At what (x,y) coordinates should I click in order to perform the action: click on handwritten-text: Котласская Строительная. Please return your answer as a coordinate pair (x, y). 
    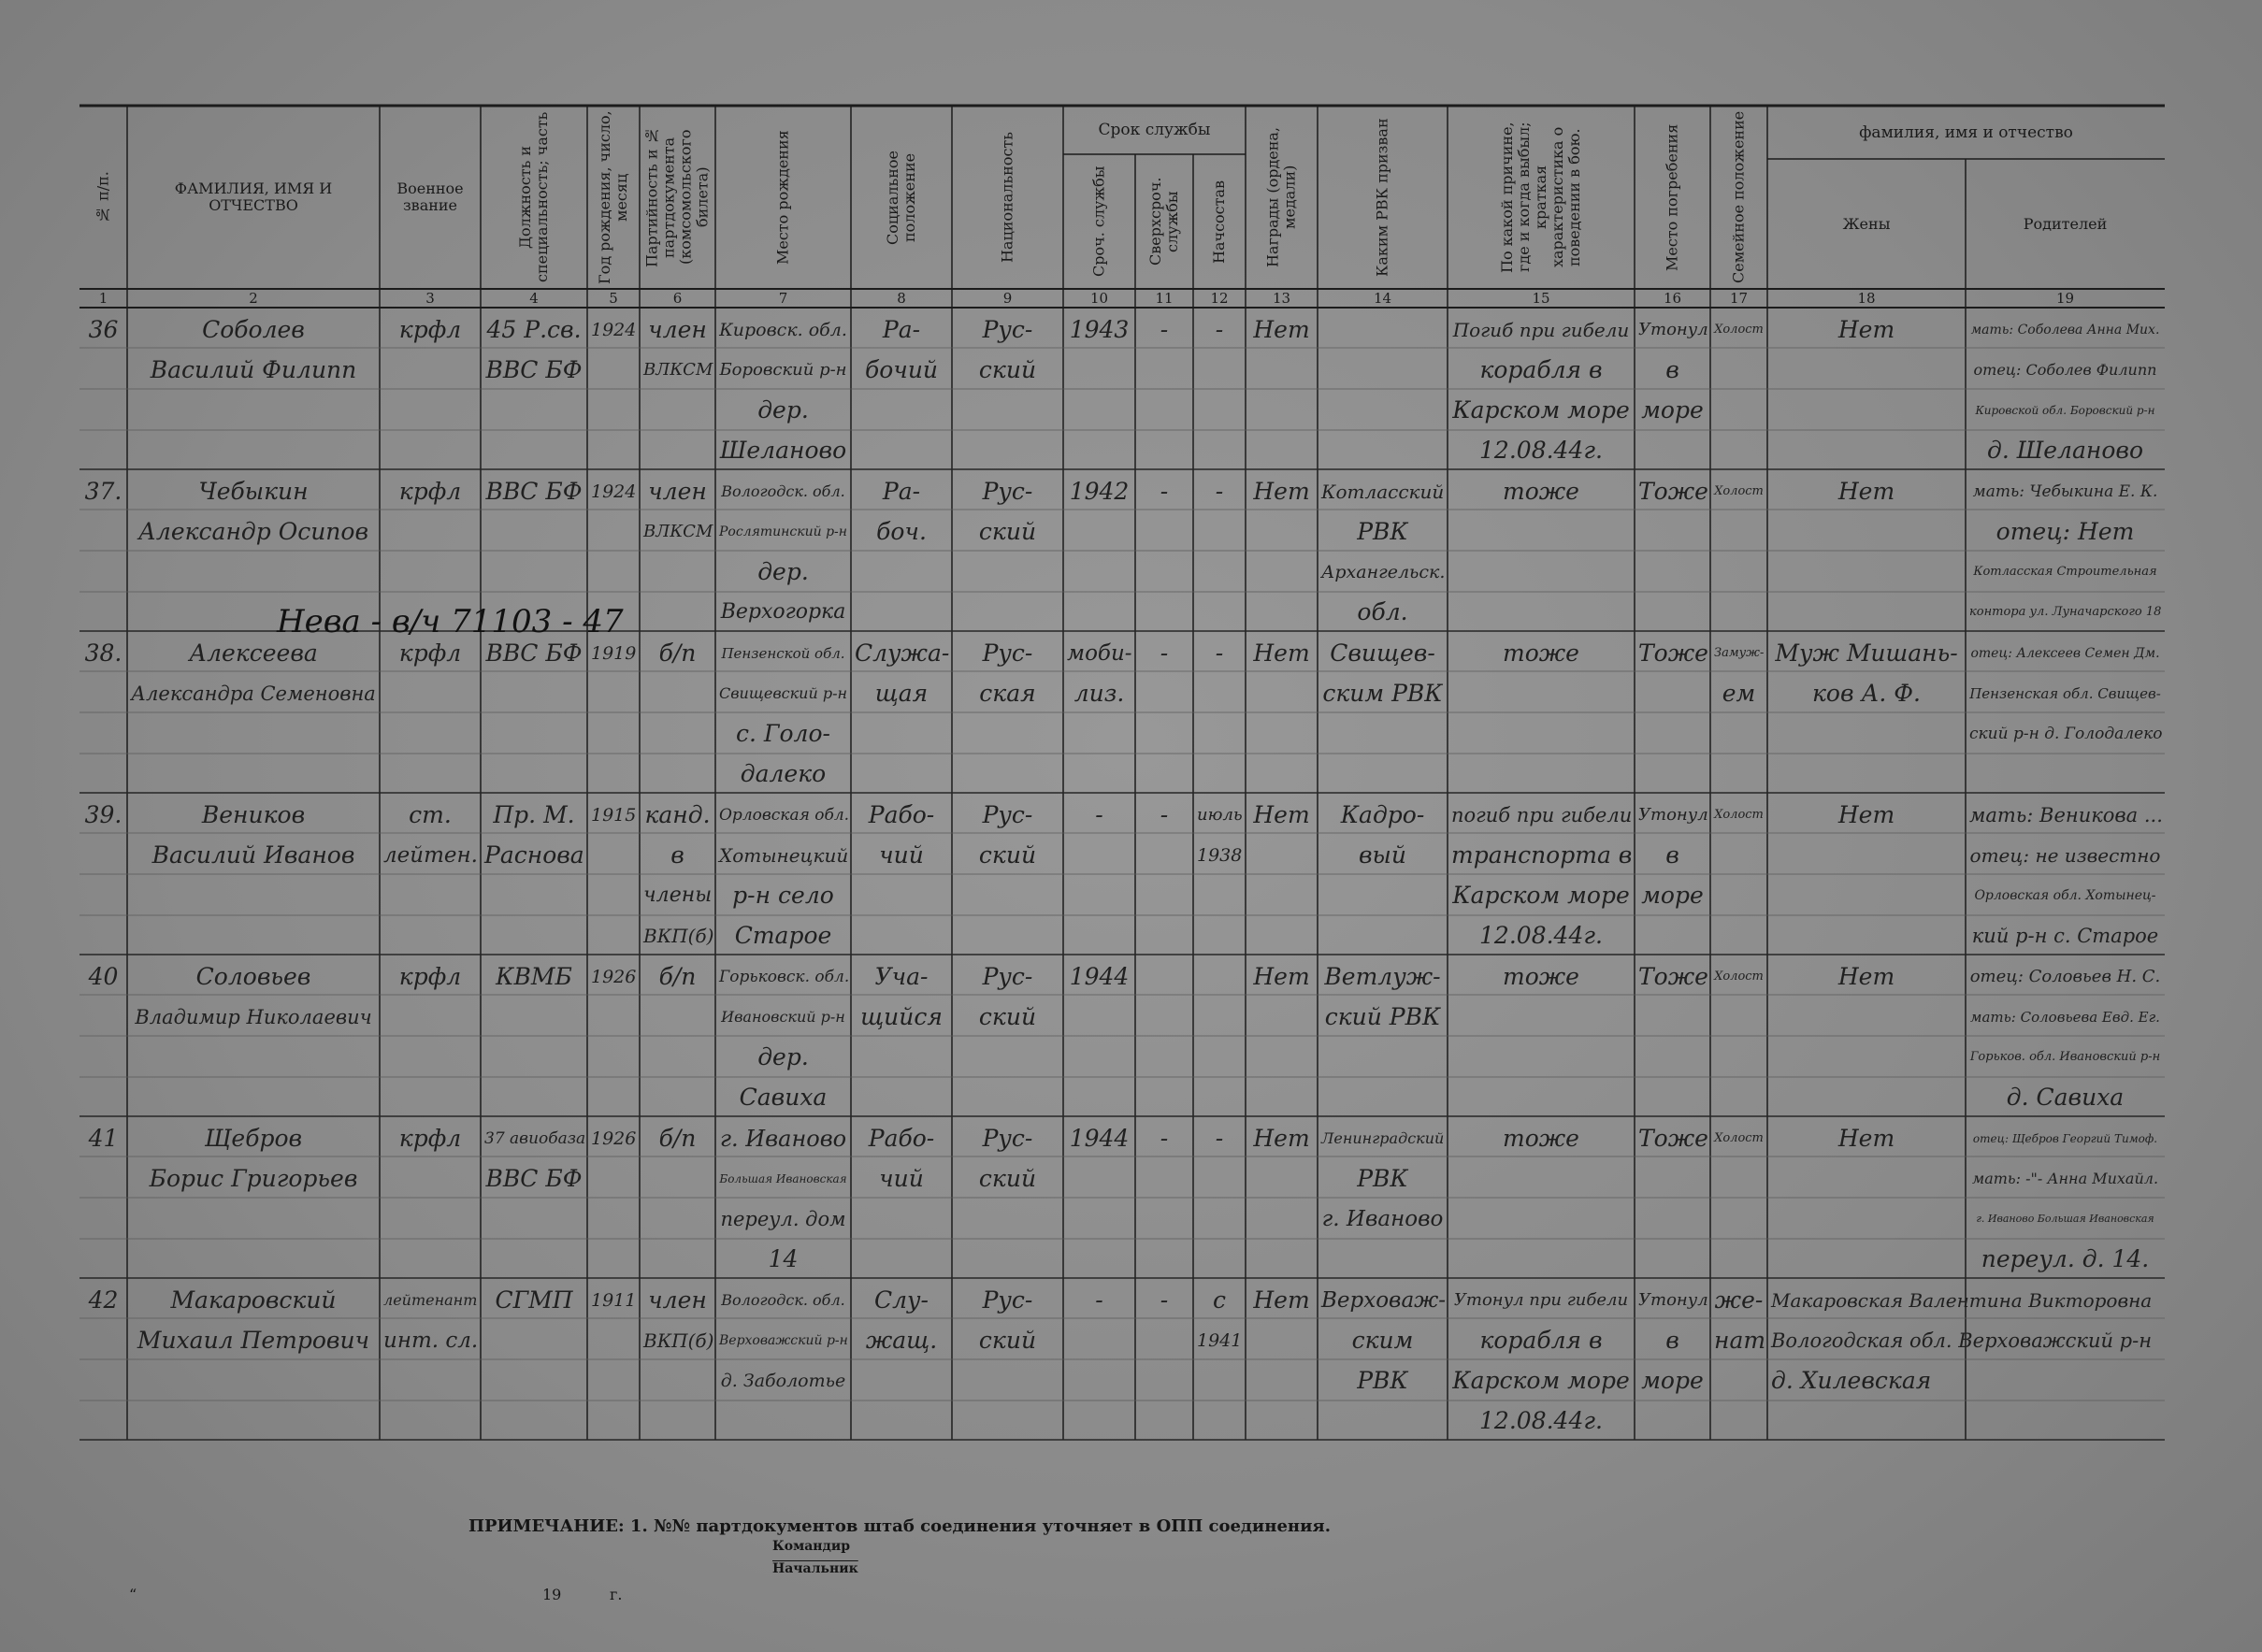
    Looking at the image, I should click on (2065, 572).